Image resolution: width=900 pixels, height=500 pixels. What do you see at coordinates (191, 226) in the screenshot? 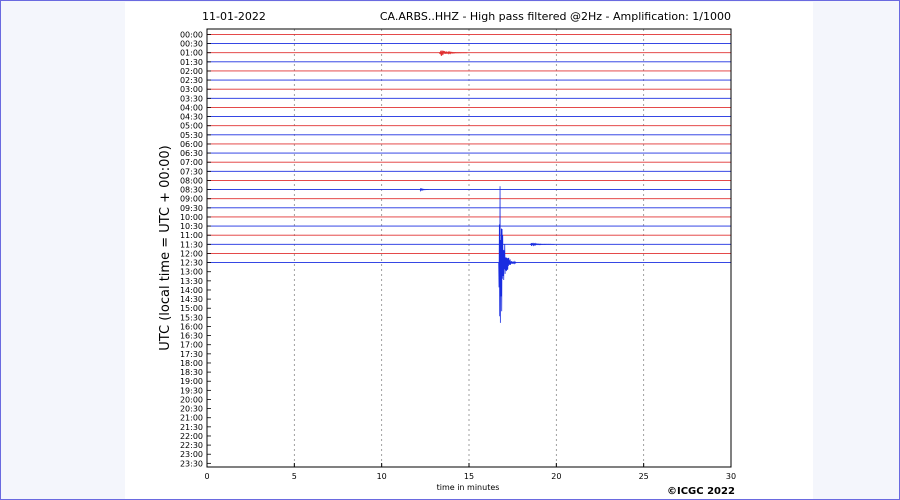
I see `y-tick-label: 10:30` at bounding box center [191, 226].